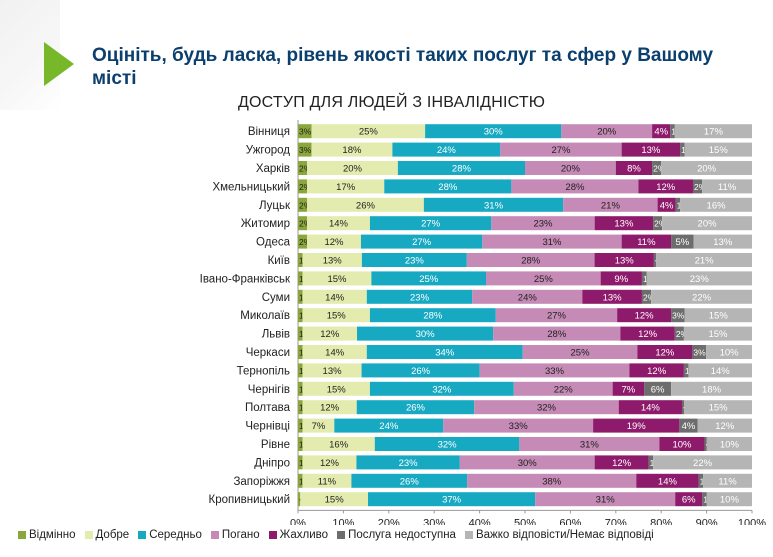 The image size is (773, 557). What do you see at coordinates (727, 481) in the screenshot?
I see `data-label: 11%` at bounding box center [727, 481].